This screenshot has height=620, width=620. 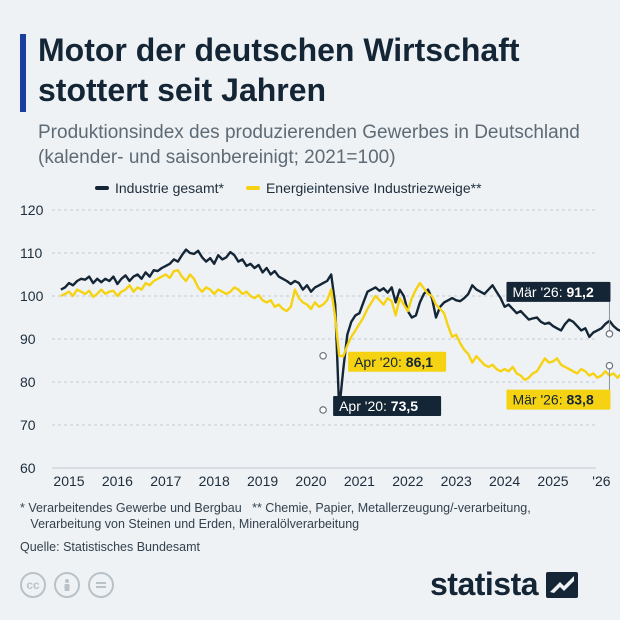 What do you see at coordinates (504, 481) in the screenshot?
I see `x-tick-label: 2024` at bounding box center [504, 481].